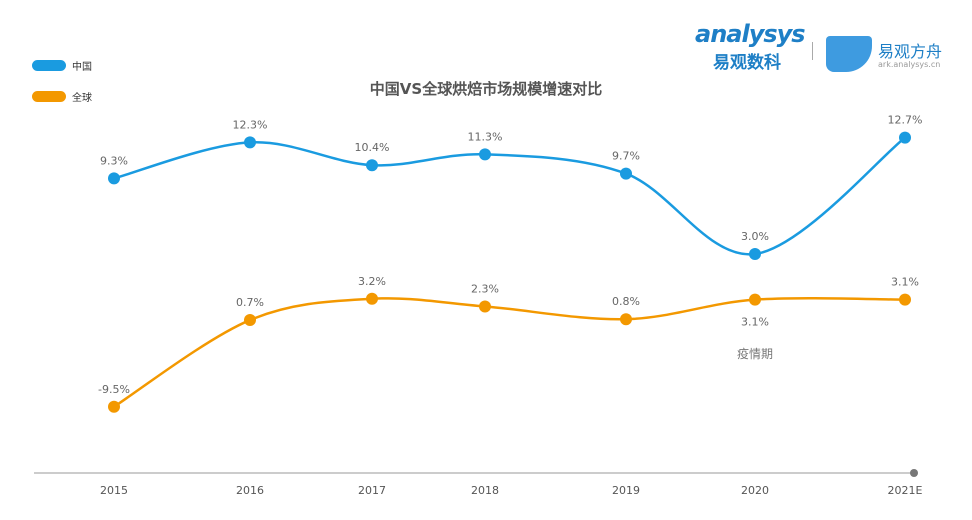 The height and width of the screenshot is (520, 972). What do you see at coordinates (250, 490) in the screenshot?
I see `x-tick-label: 2016` at bounding box center [250, 490].